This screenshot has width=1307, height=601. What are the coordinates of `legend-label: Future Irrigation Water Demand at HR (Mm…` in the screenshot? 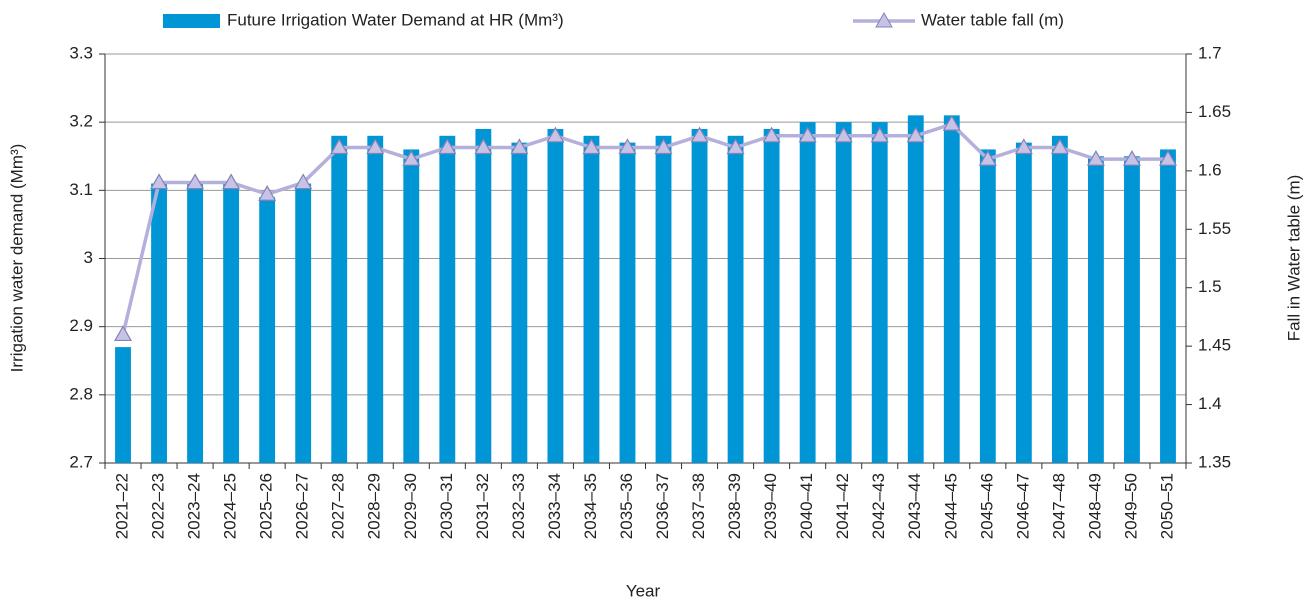 It's located at (395, 19).